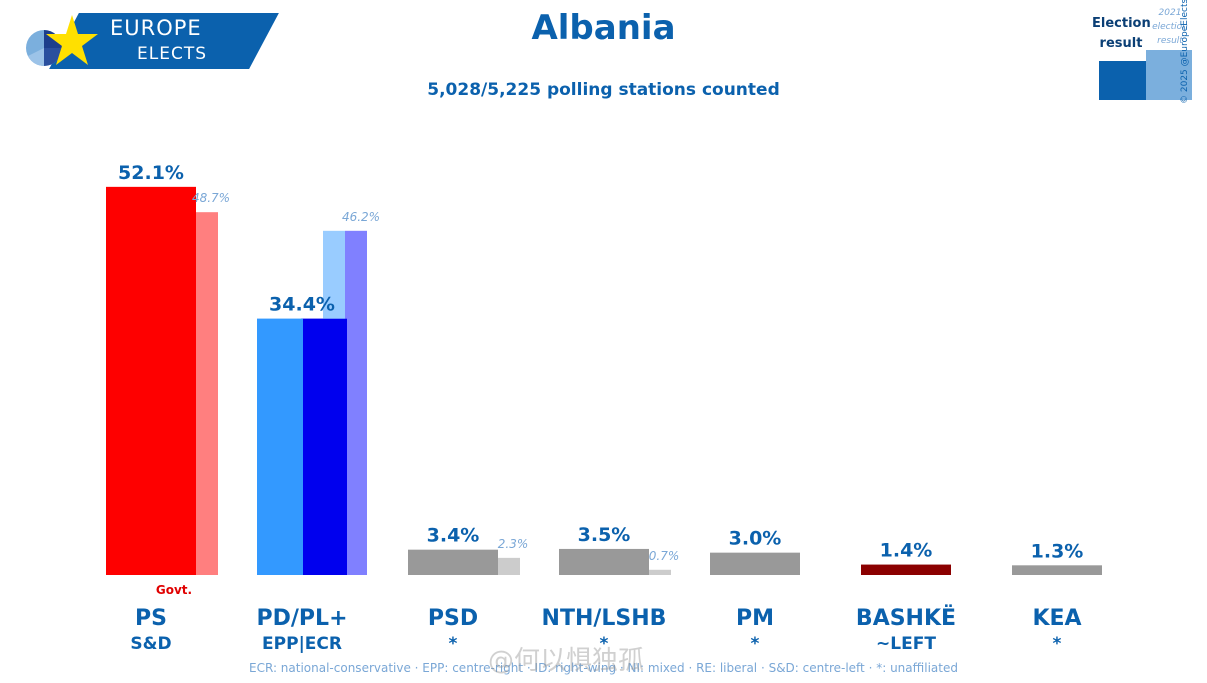 This screenshot has height=683, width=1207. What do you see at coordinates (603, 90) in the screenshot?
I see `chart-subtitle: 5,028/5,225 polling stations counted` at bounding box center [603, 90].